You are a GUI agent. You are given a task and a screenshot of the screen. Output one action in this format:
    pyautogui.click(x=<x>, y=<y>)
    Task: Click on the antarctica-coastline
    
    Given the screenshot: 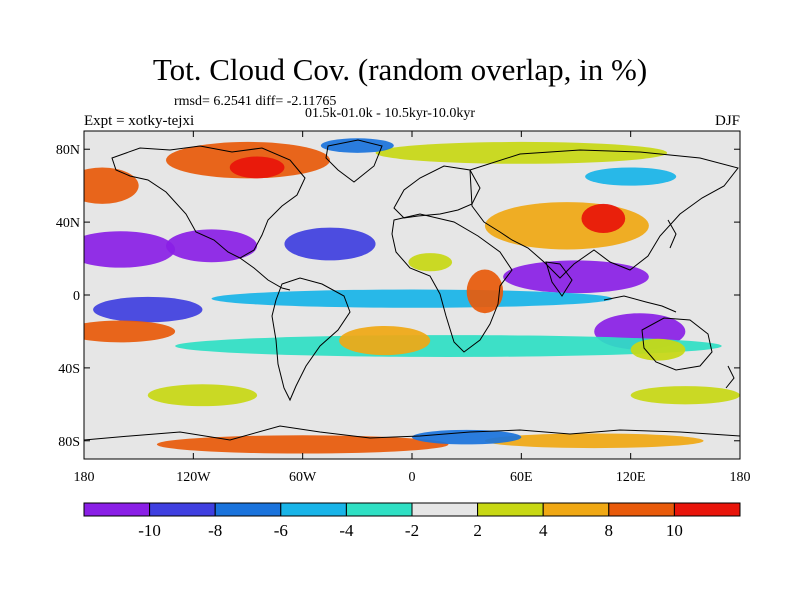 What is the action you would take?
    pyautogui.click(x=412, y=433)
    